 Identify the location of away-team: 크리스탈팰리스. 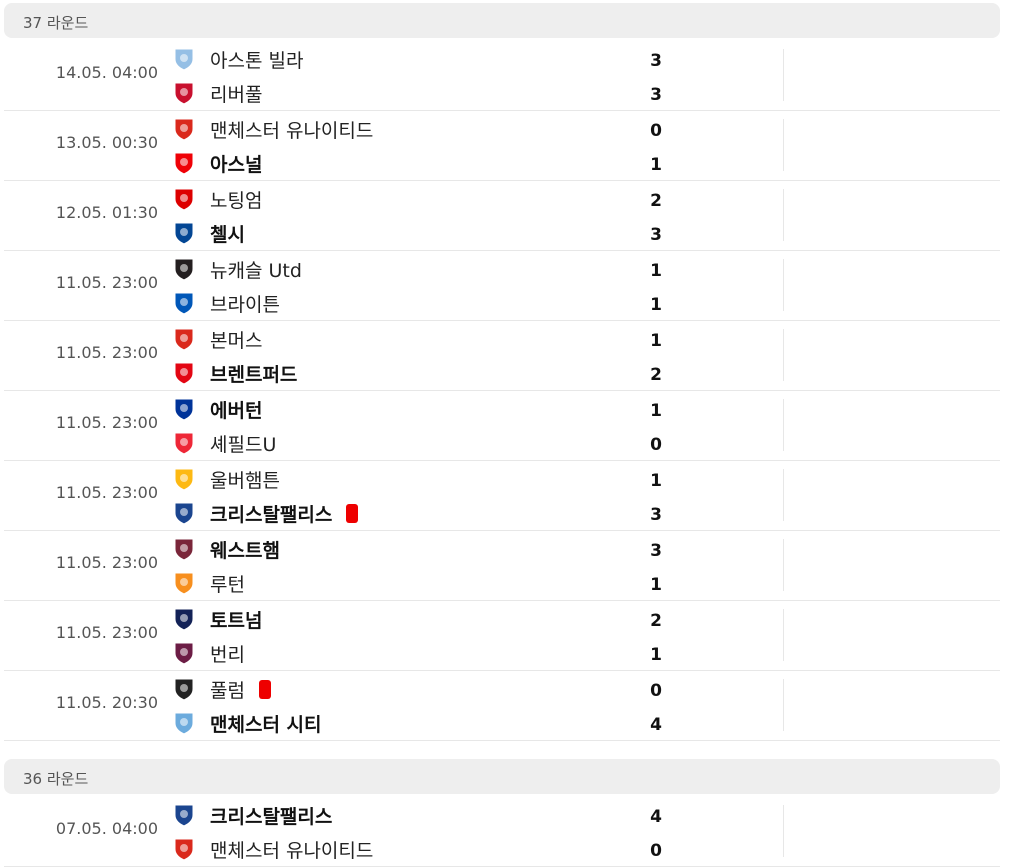
(265, 513).